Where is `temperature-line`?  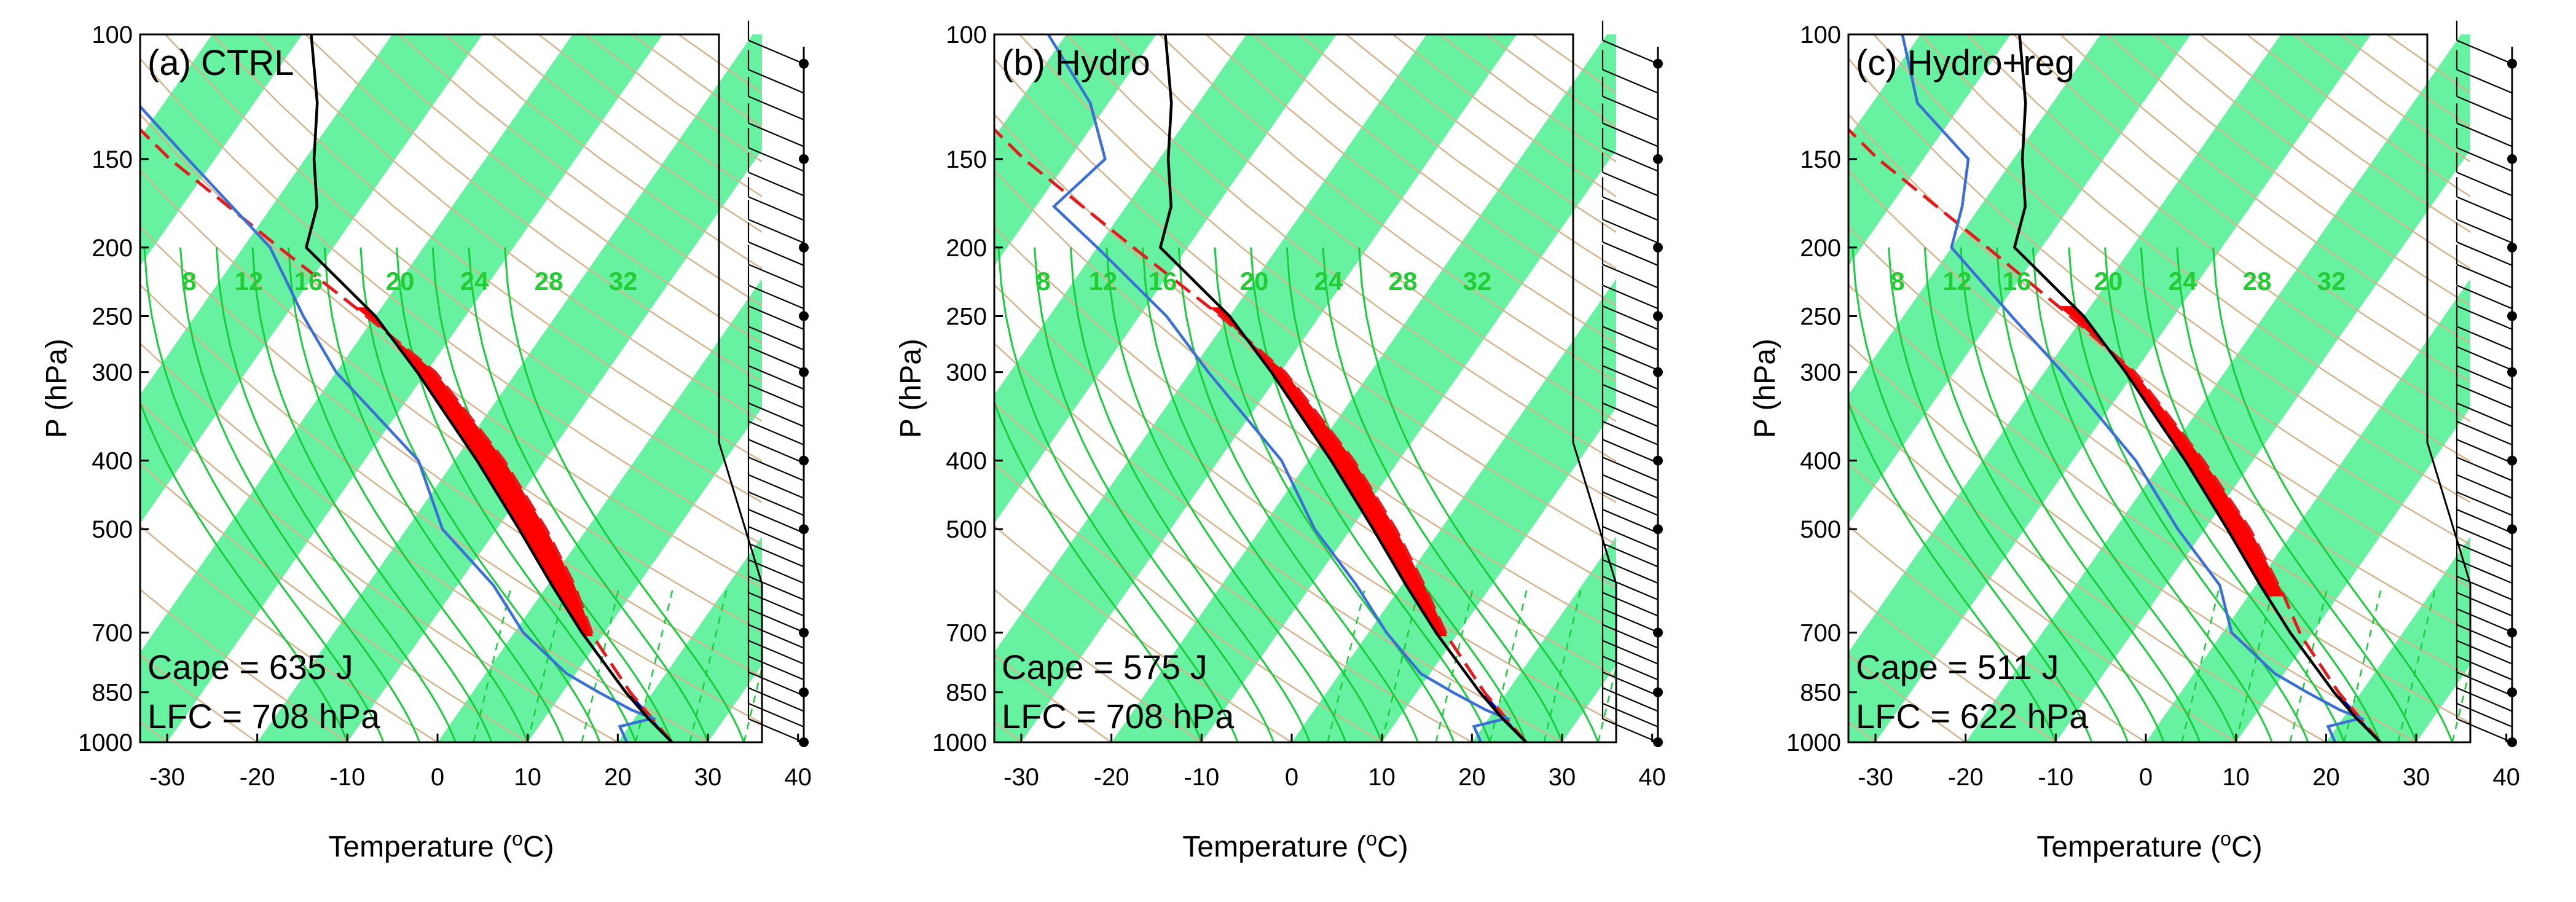
temperature-line is located at coordinates (2196, 388).